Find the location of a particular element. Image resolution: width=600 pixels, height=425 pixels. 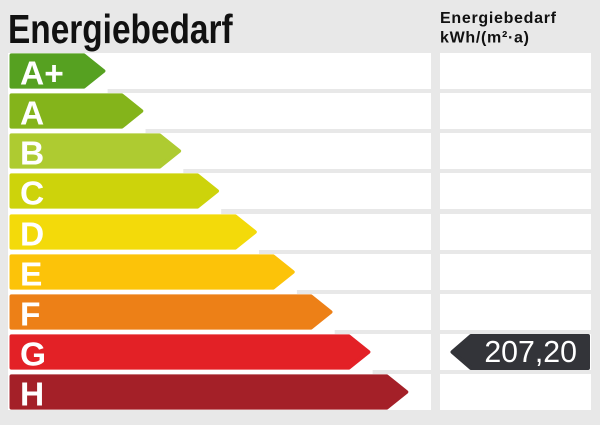

svg-text: B is located at coordinates (32, 154).